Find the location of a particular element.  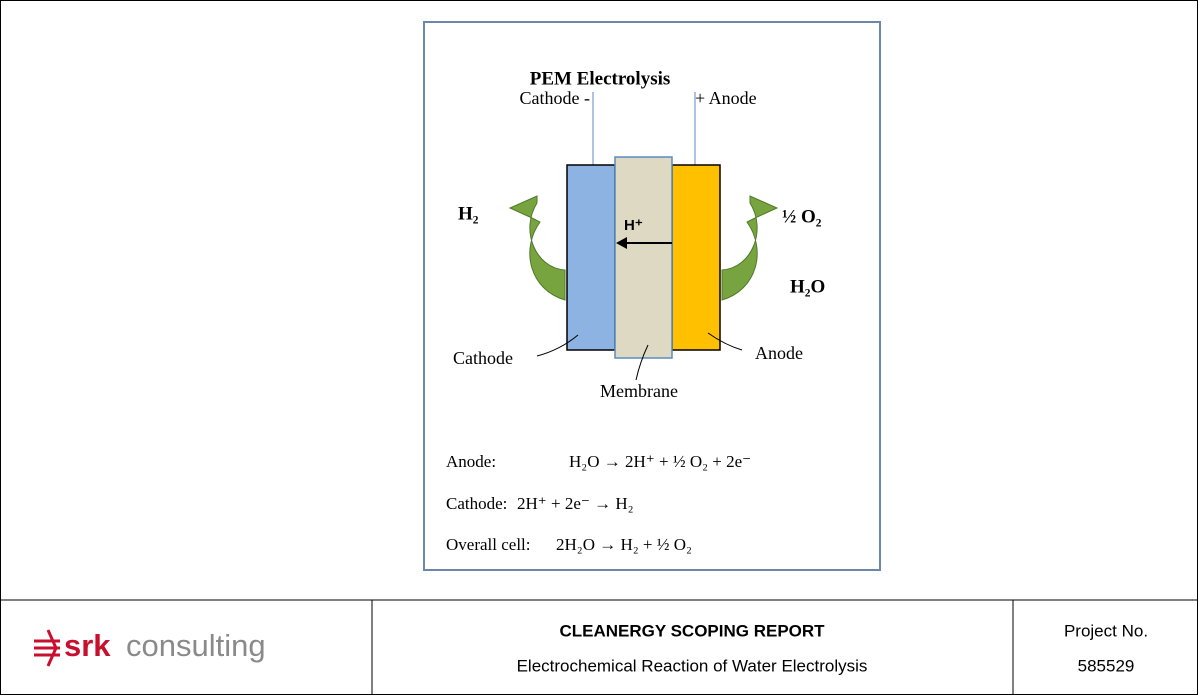

equation-label: Anode: is located at coordinates (471, 461).